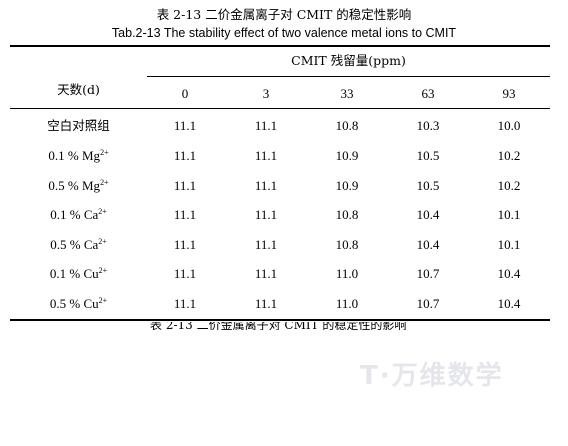 The image size is (568, 446). I want to click on table-header-rule, so click(280, 108).